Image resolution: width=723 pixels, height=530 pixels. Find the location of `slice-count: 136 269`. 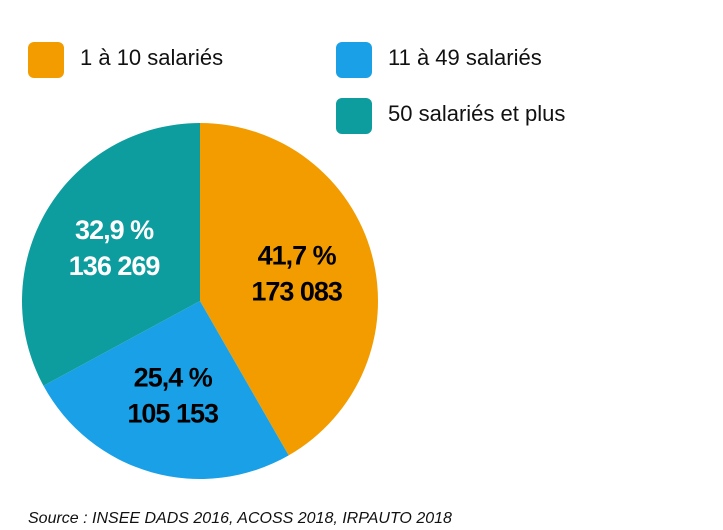

slice-count: 136 269 is located at coordinates (115, 266).